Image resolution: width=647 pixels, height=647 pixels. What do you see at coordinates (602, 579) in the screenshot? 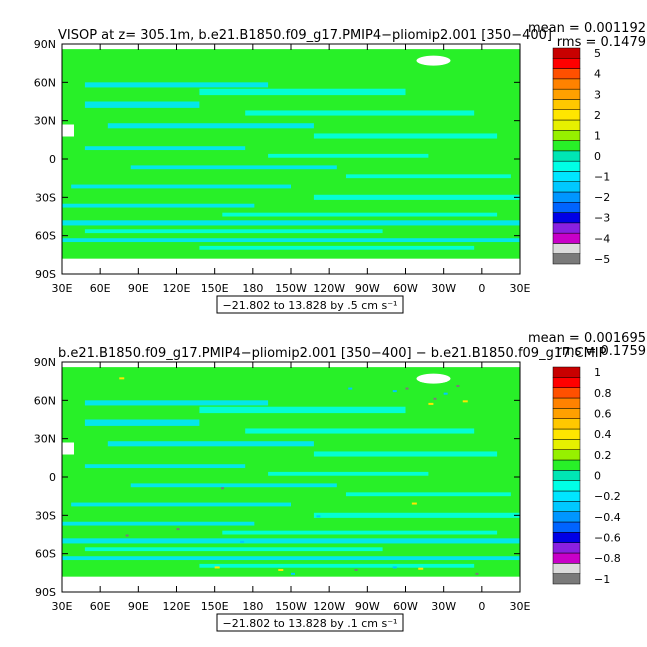
I see `colorbar-label: −1` at bounding box center [602, 579].